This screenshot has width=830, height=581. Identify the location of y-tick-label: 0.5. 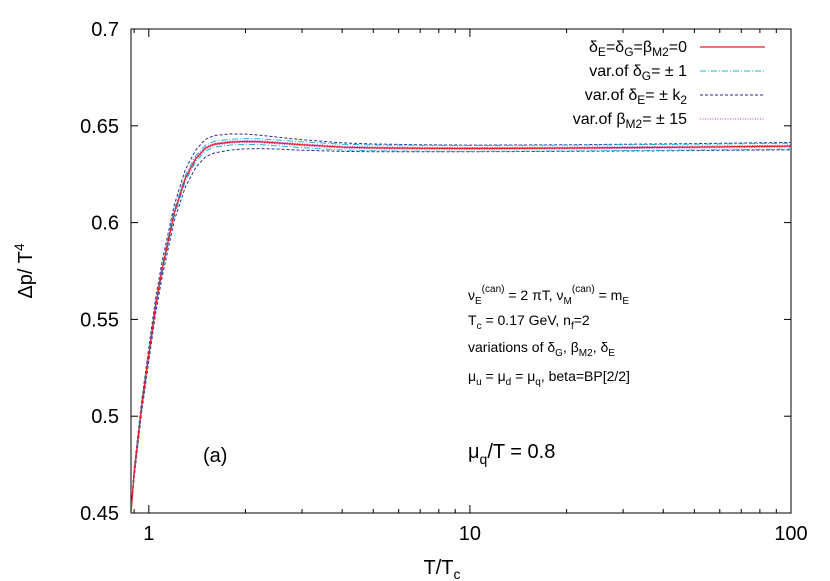
(105, 417).